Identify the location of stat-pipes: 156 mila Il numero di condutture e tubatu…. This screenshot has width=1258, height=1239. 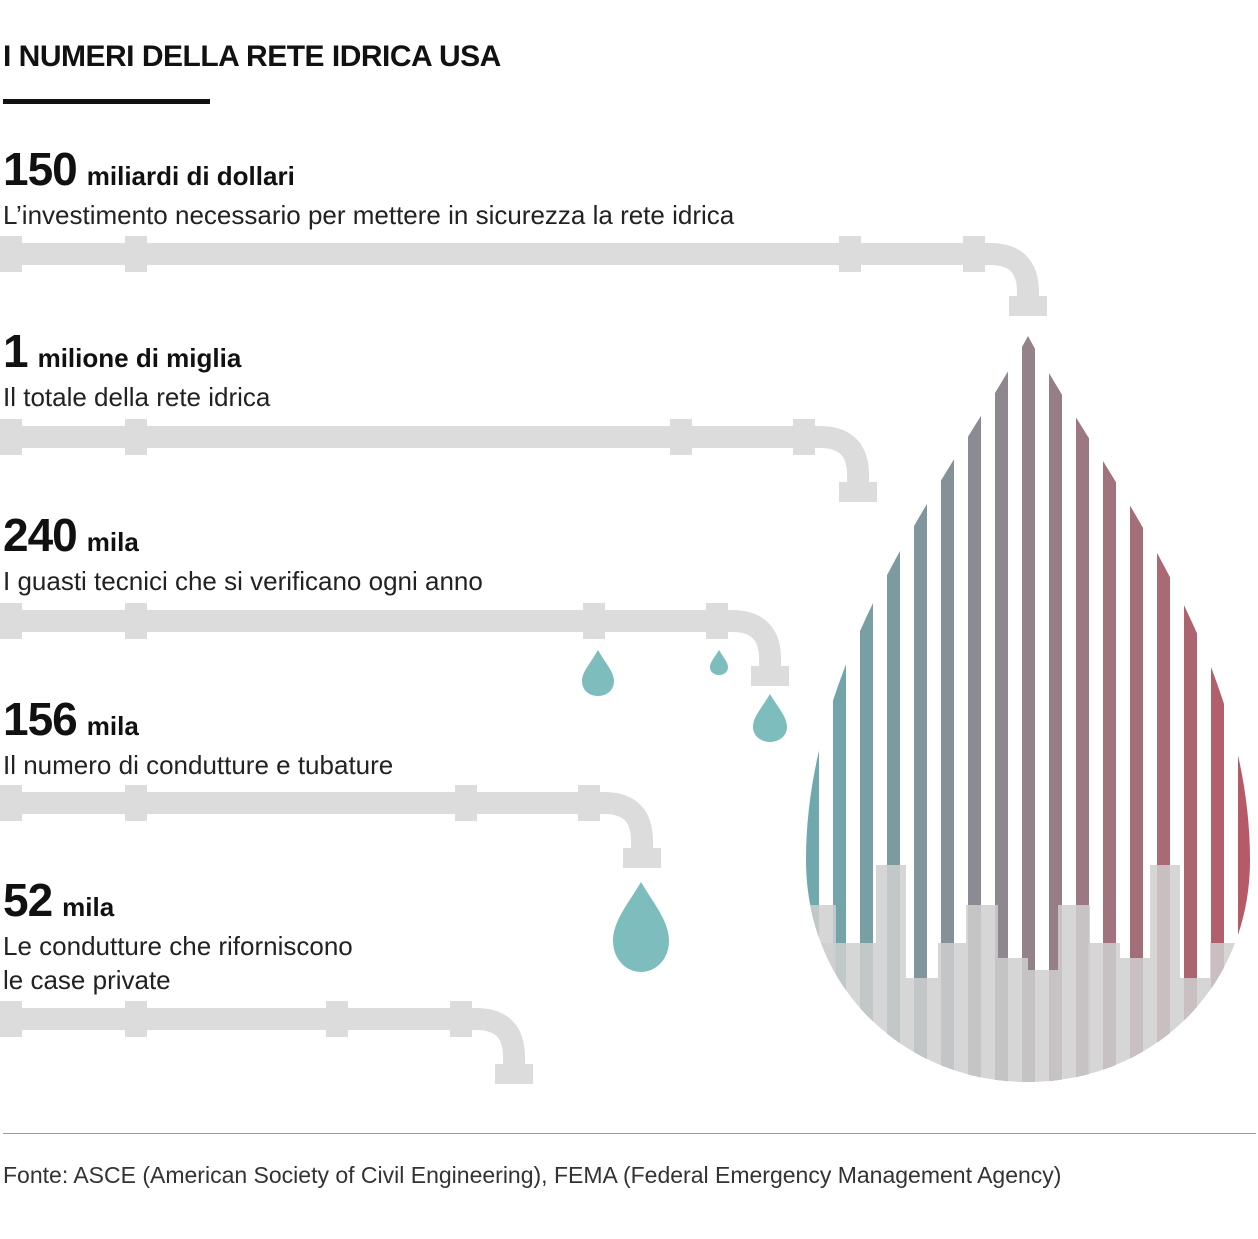
(198, 737).